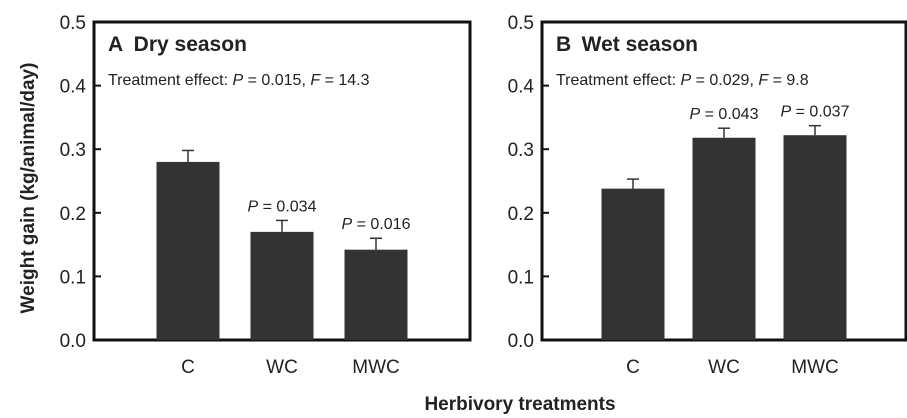  What do you see at coordinates (815, 112) in the screenshot?
I see `p-value-annotation: P = 0.037` at bounding box center [815, 112].